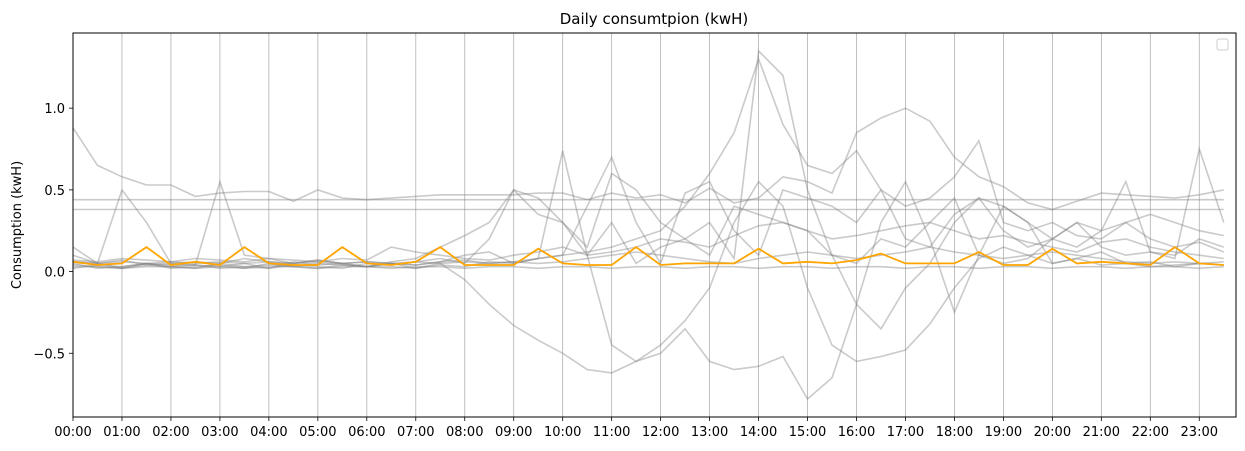 The image size is (1245, 451). Describe the element at coordinates (1052, 432) in the screenshot. I see `x-tick-label: 20:00` at that location.